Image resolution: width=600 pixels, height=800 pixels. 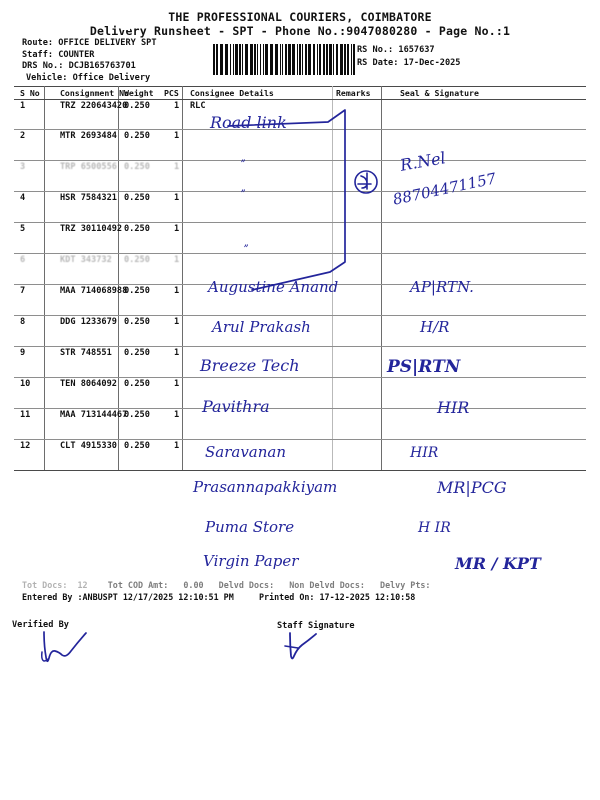 What do you see at coordinates (435, 327) in the screenshot?
I see `handwriting-seal-row-6: H/R` at bounding box center [435, 327].